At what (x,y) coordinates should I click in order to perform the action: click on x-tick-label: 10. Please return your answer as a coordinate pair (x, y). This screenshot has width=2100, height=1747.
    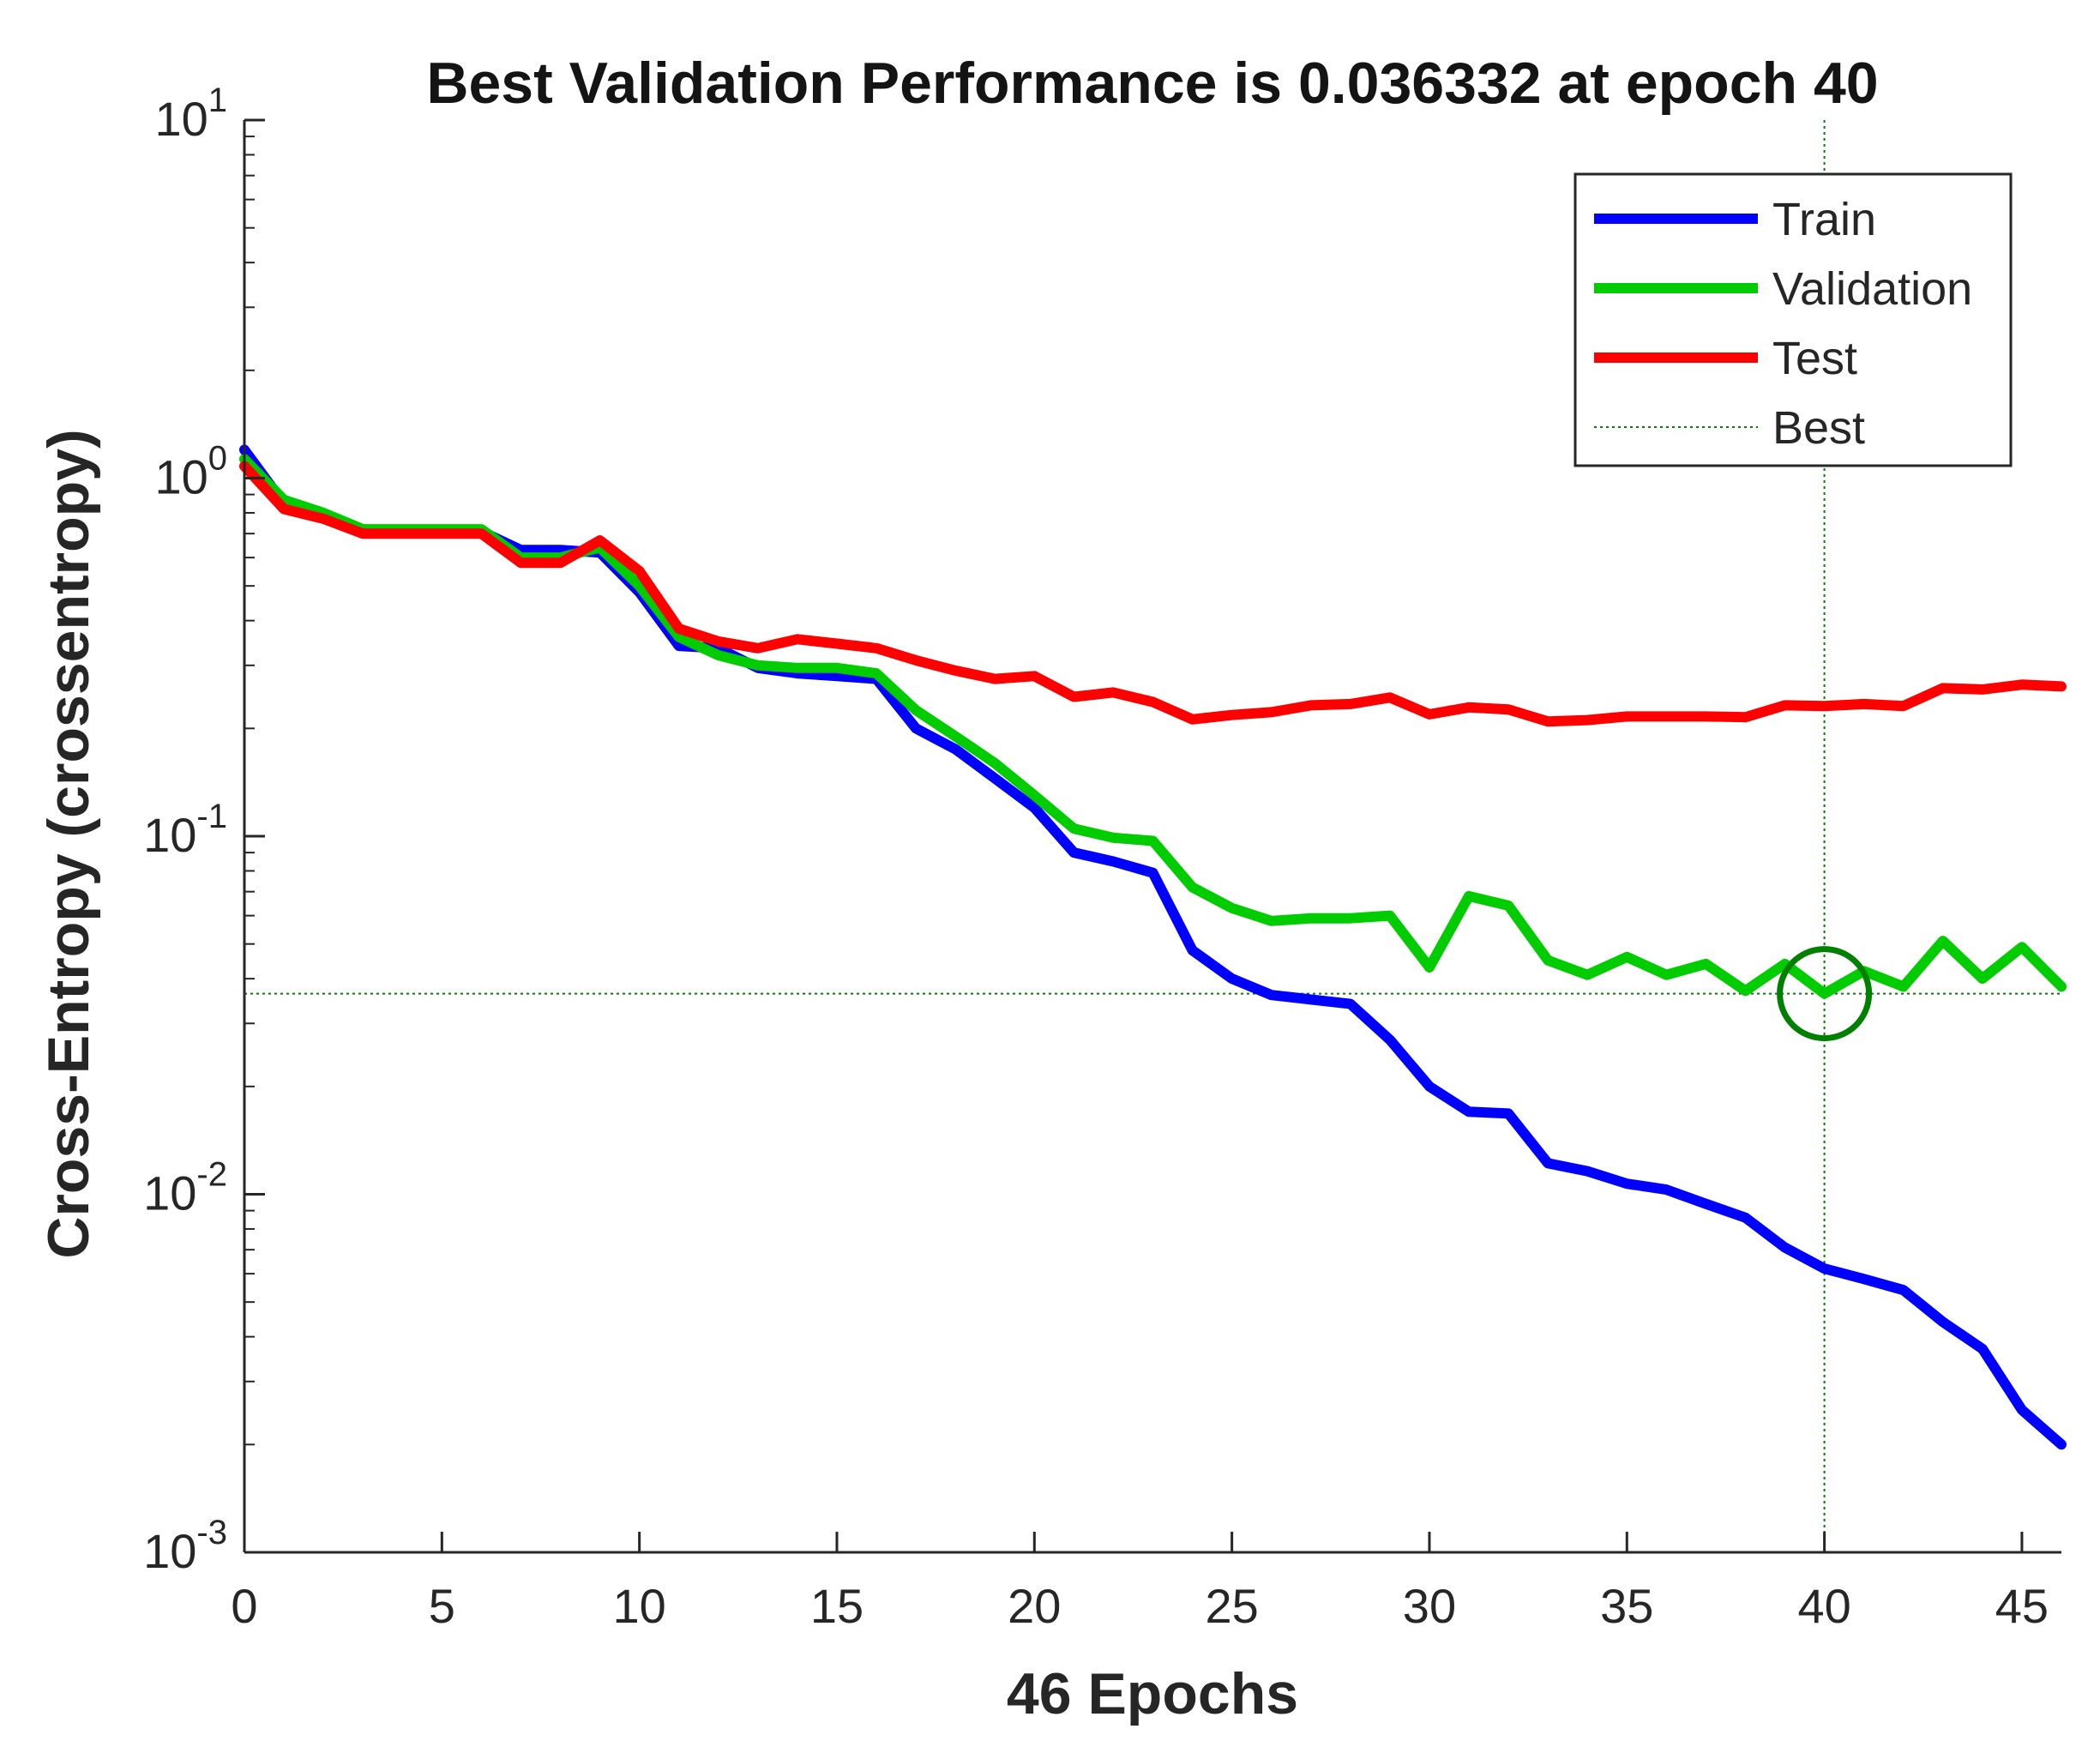
    Looking at the image, I should click on (639, 1606).